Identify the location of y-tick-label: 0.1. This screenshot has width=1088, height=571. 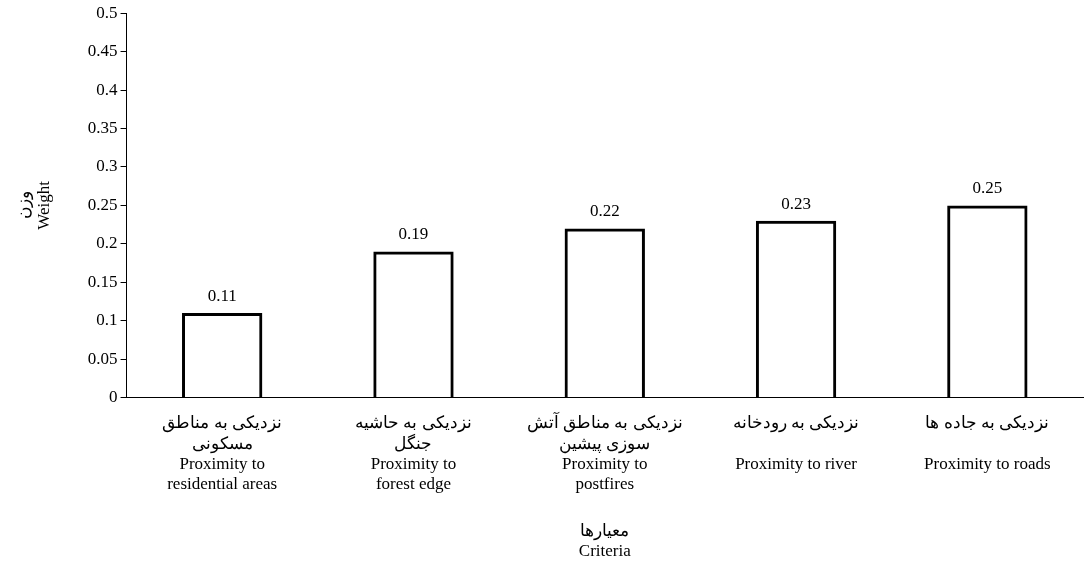
(107, 320).